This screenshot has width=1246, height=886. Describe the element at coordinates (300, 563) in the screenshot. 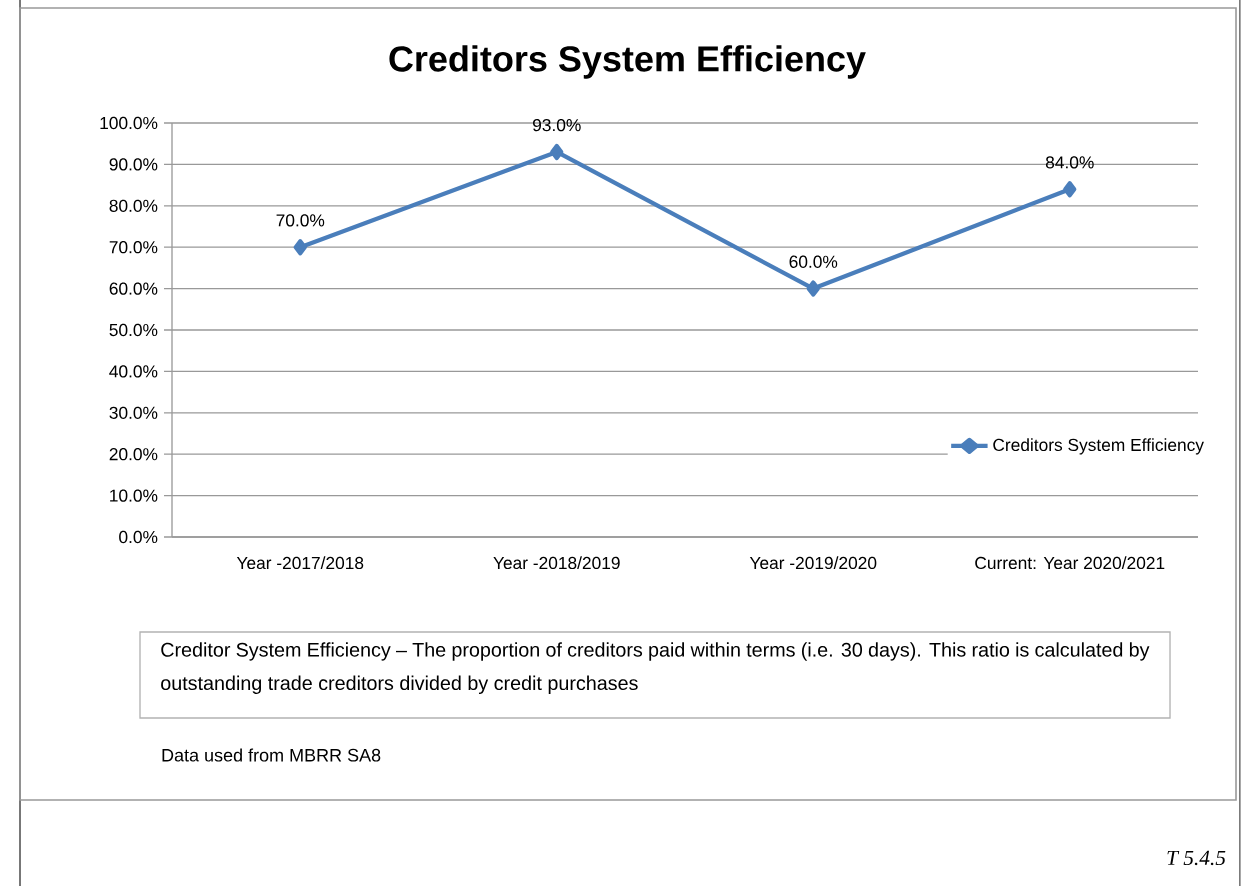

I see `x-tick-label: Year -2017/2018` at that location.